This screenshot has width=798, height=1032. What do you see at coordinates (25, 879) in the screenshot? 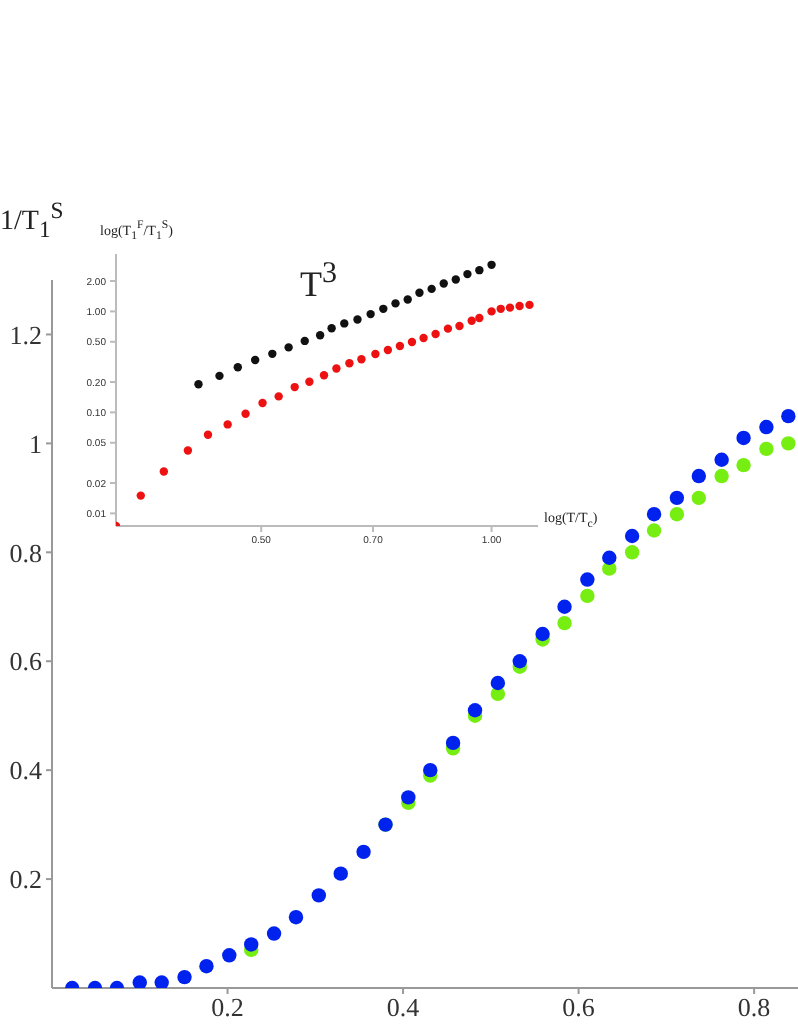
I see `y-tick-label: 0.2` at bounding box center [25, 879].